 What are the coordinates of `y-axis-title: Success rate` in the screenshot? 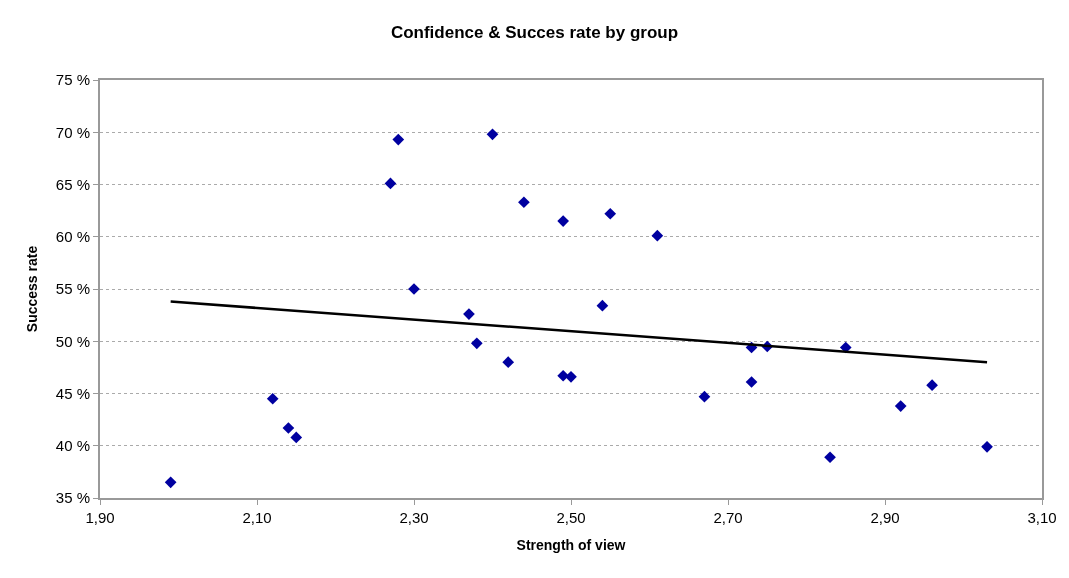 It's located at (31, 289).